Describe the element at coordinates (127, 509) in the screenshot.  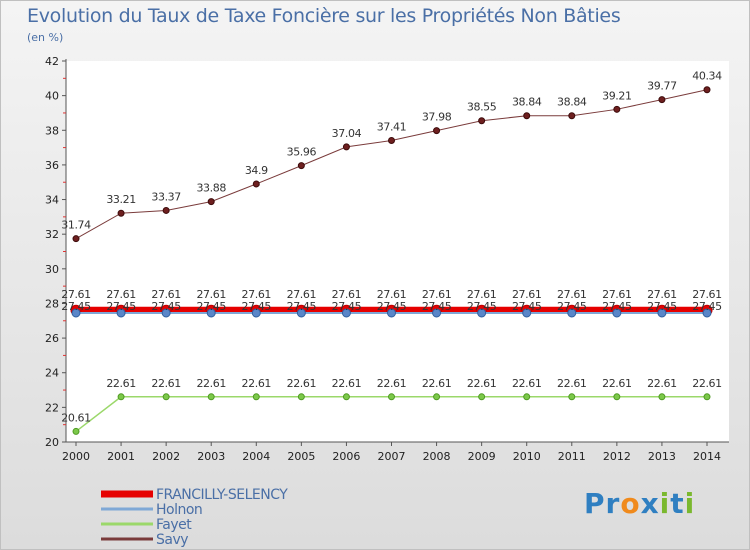
I see `legend-swatch-holnon` at that location.